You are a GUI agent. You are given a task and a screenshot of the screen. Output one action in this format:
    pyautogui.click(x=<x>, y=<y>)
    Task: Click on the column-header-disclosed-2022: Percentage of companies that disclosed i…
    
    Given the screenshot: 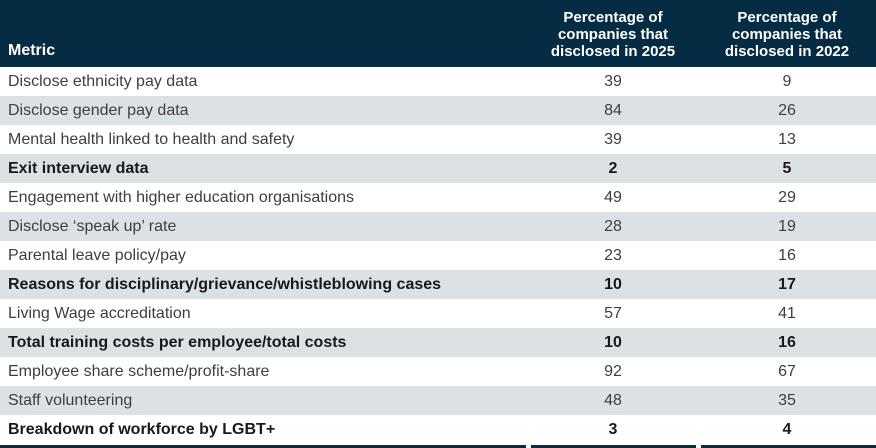 What is the action you would take?
    pyautogui.click(x=787, y=34)
    